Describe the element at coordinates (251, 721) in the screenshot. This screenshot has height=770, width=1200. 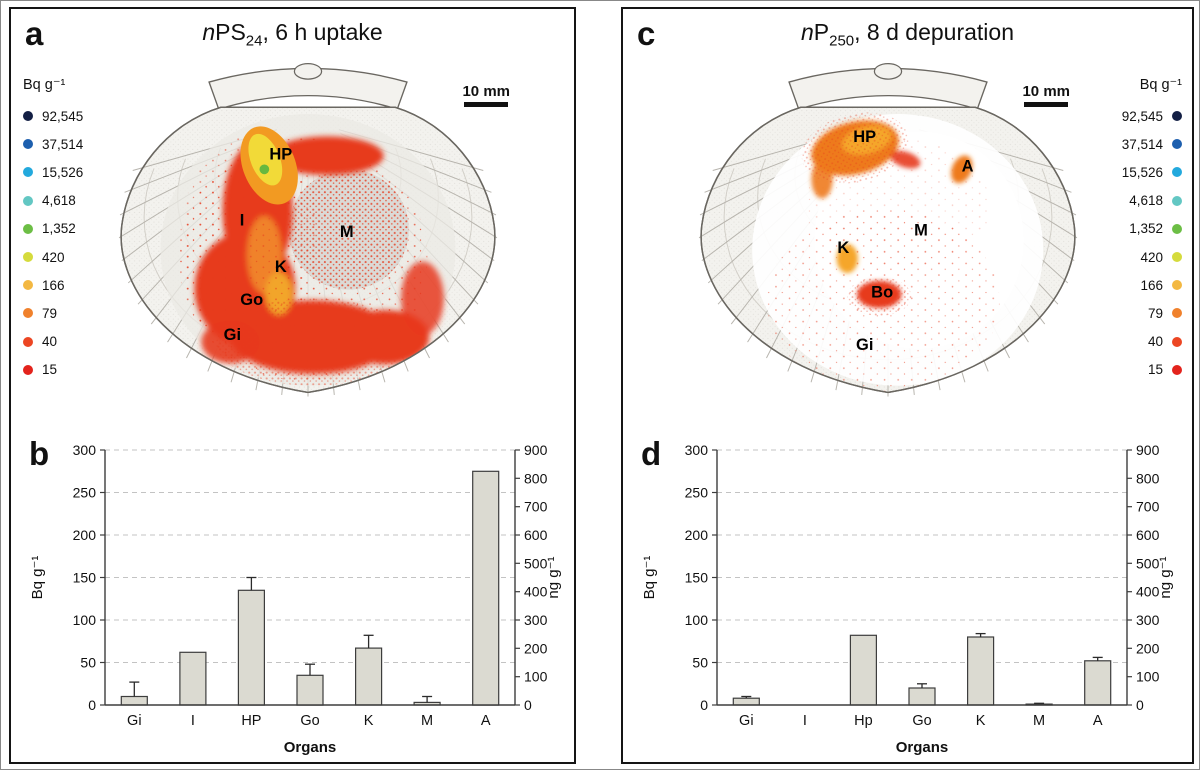
I see `x-tick-label: HP` at that location.